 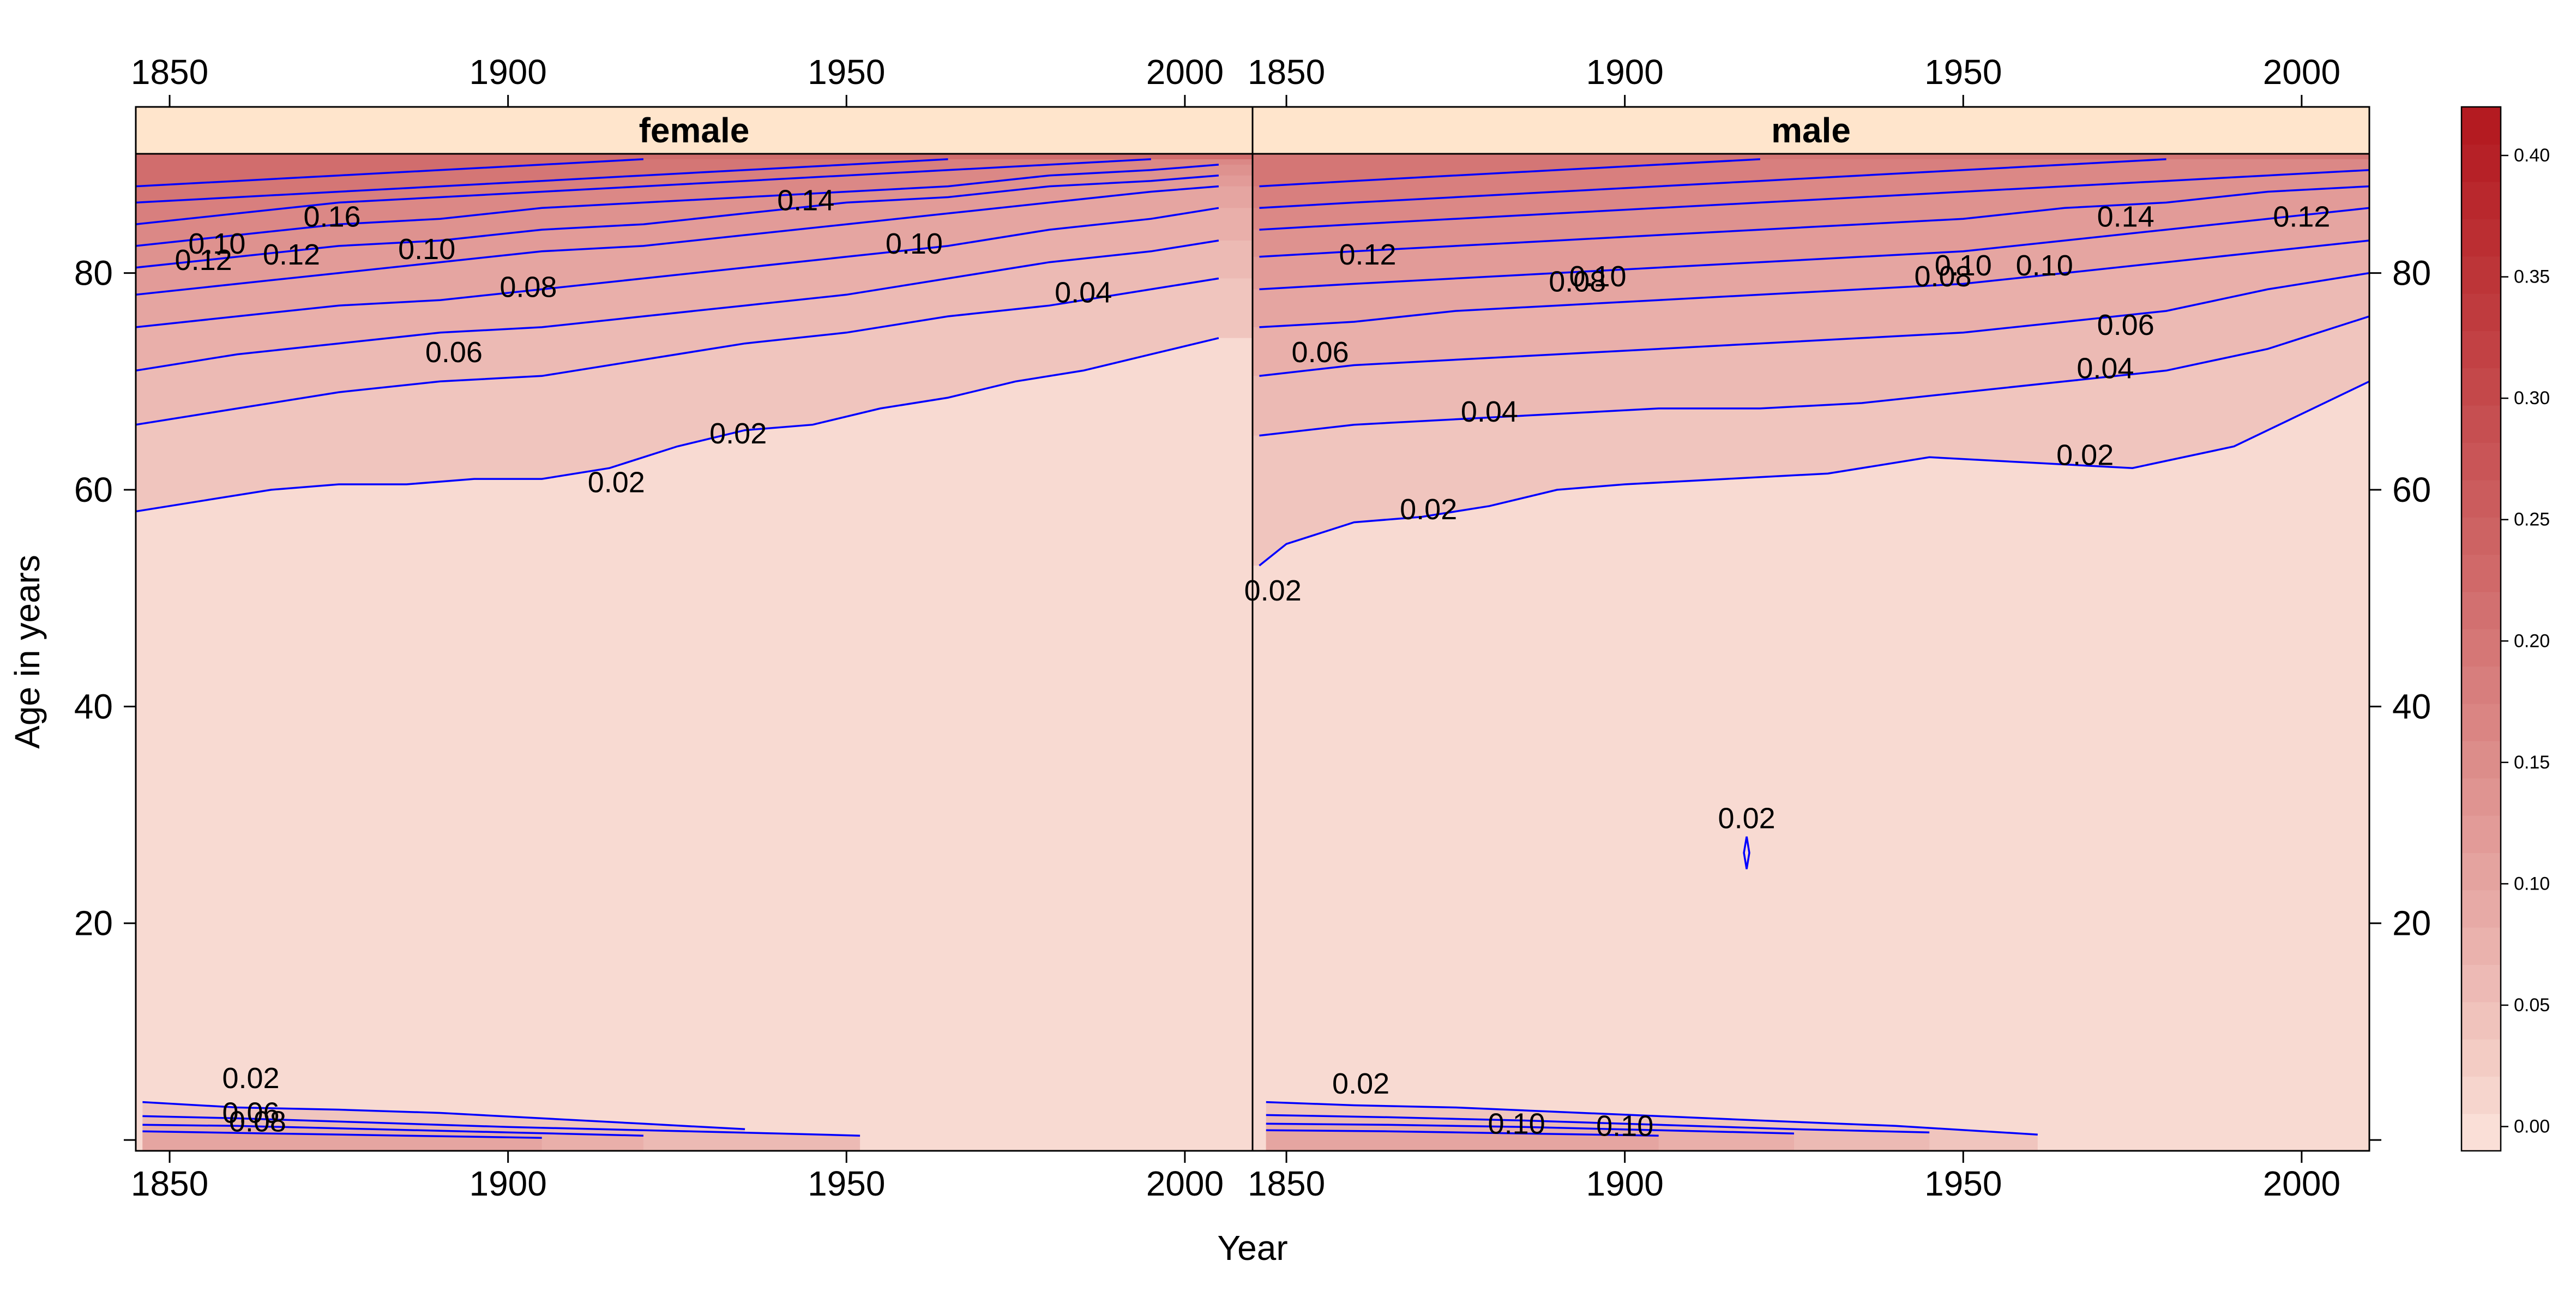 What do you see at coordinates (2532, 155) in the screenshot?
I see `colorbar-tick-label: 0.40` at bounding box center [2532, 155].